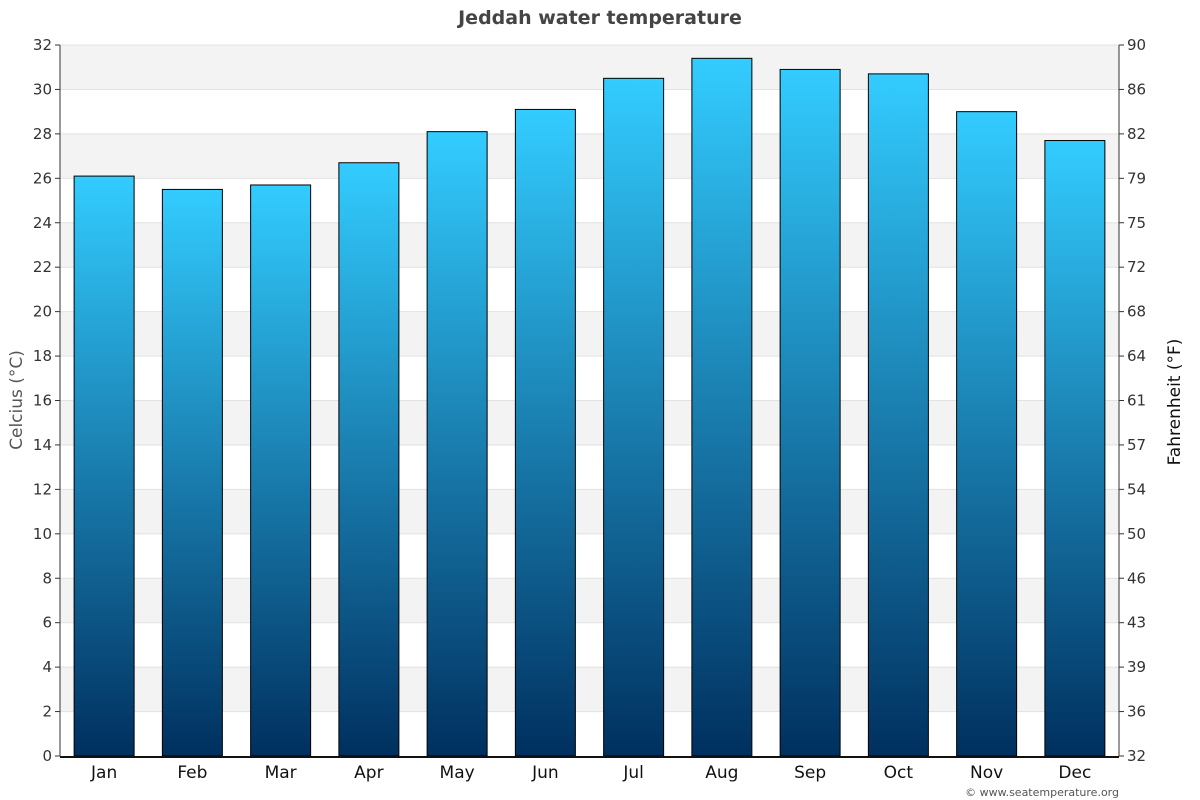  What do you see at coordinates (1136, 178) in the screenshot?
I see `y2-tick-label: 79` at bounding box center [1136, 178].